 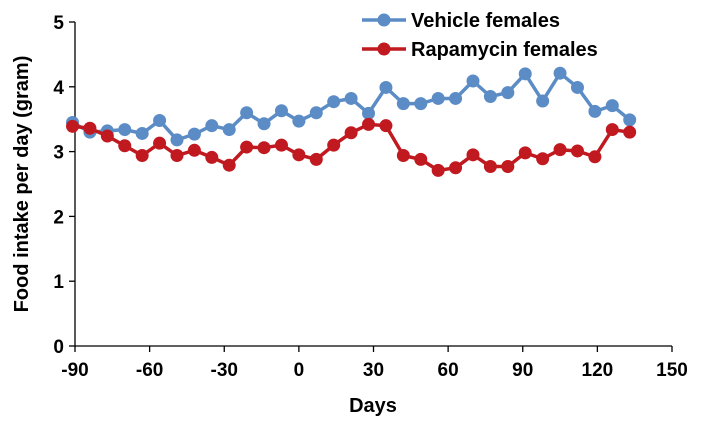 What do you see at coordinates (58, 217) in the screenshot?
I see `y-tick-label: 2` at bounding box center [58, 217].